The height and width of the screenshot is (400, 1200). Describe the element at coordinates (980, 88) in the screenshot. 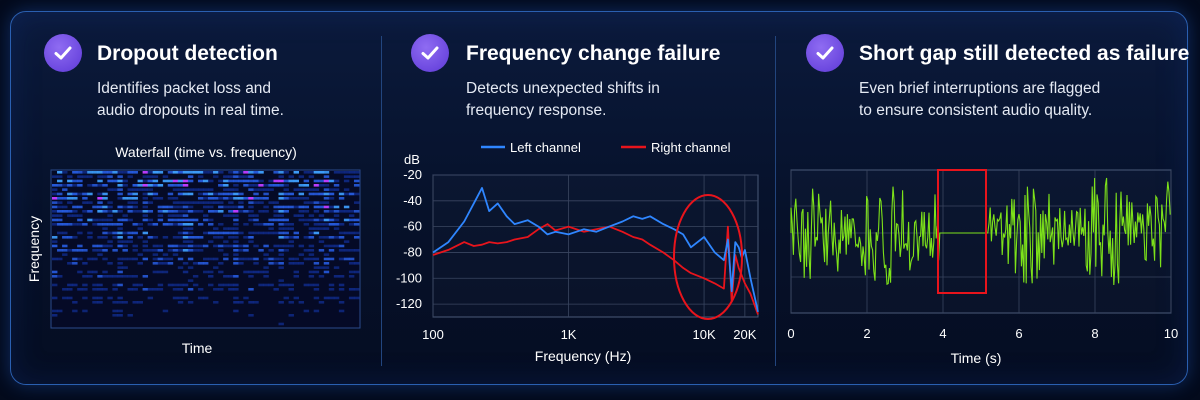

I see `panel-desc-short-gap-1: Even brief interruptions are flagged` at that location.